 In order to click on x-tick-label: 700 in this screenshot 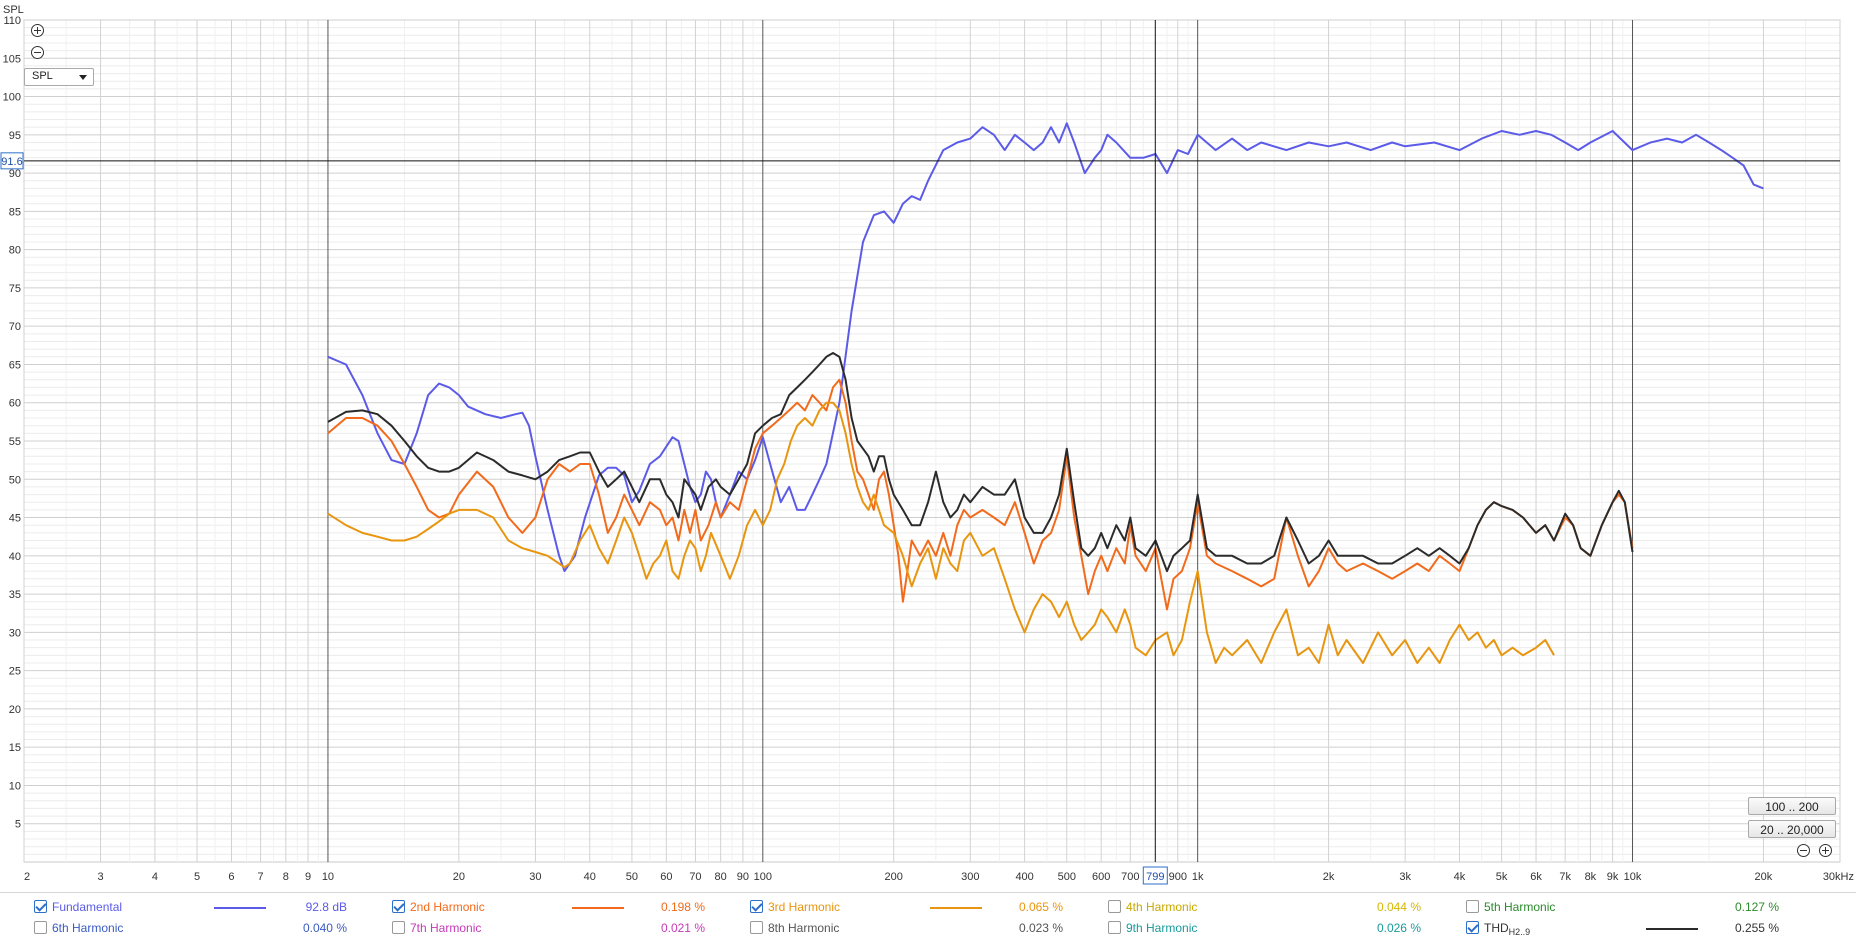, I will do `click(1130, 877)`.